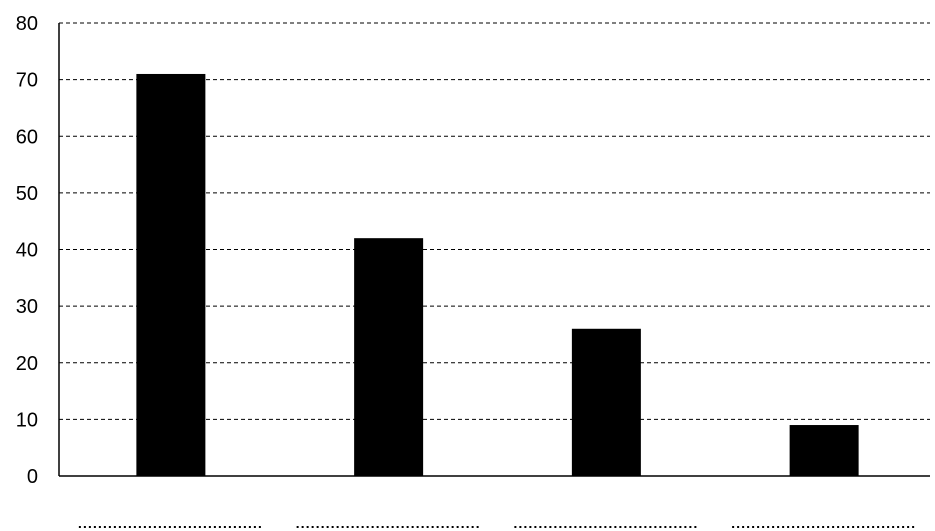 This screenshot has height=531, width=935. I want to click on y-tick-label: 70, so click(27, 81).